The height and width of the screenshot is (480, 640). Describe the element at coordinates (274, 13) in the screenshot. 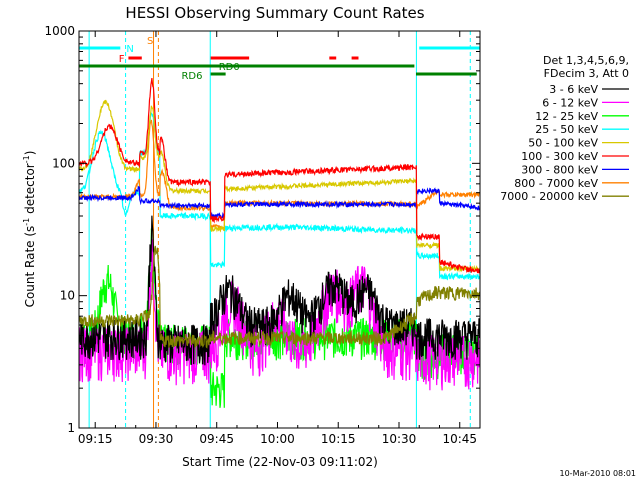

I see `chart-title: HESSI Observing Summary Count Rates` at that location.